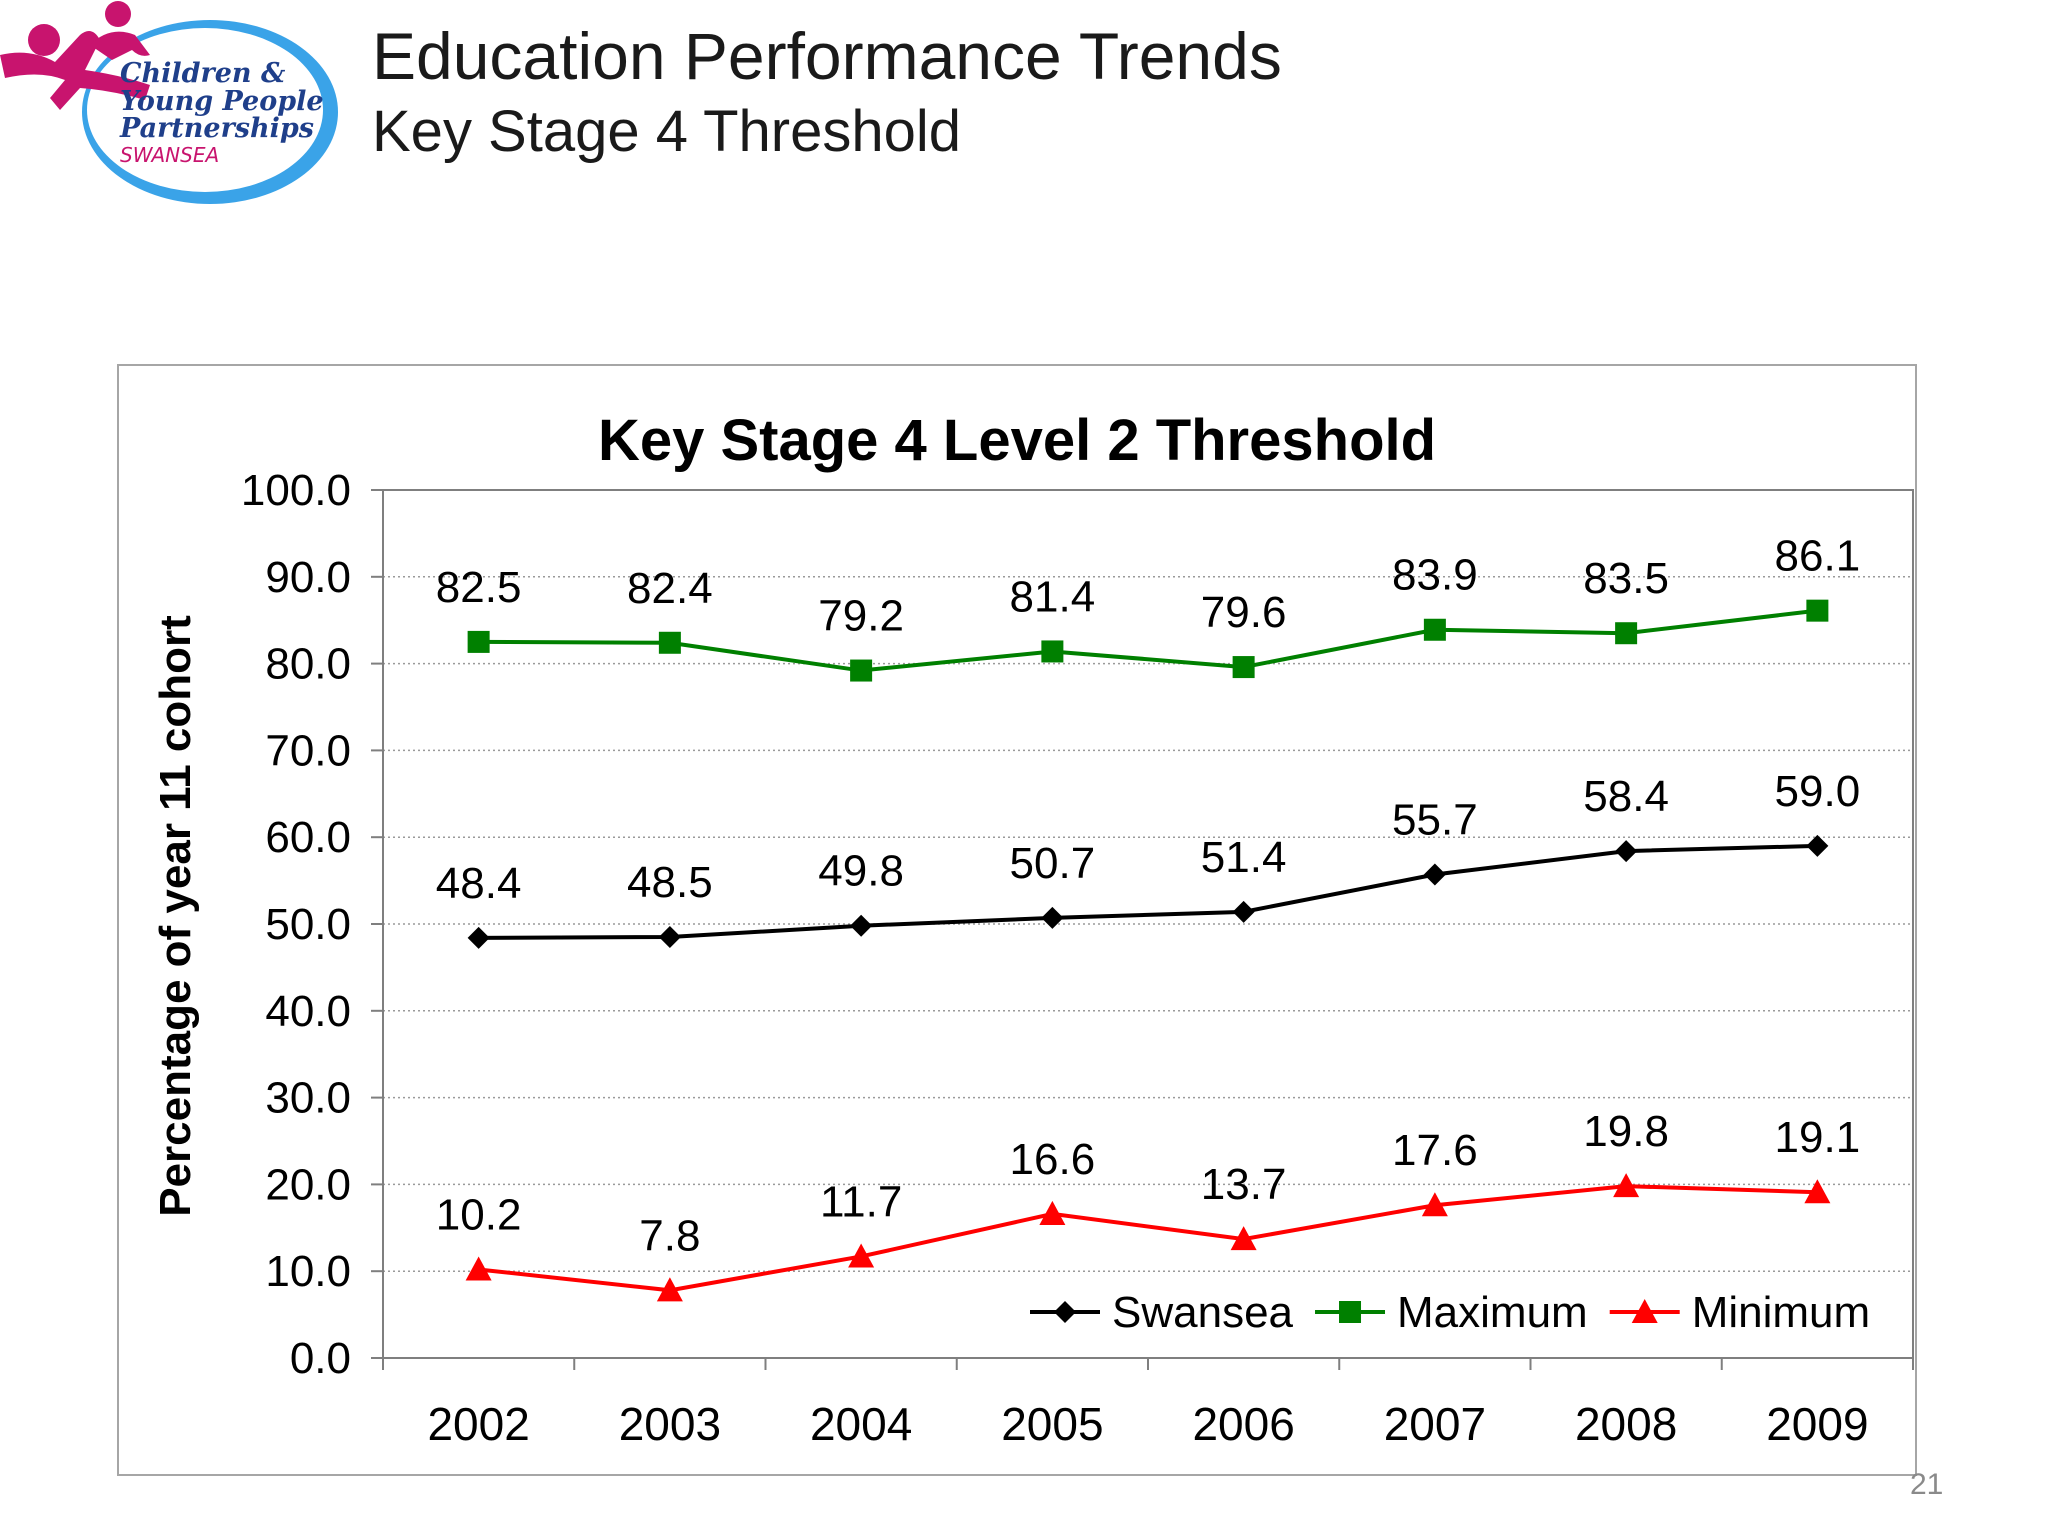 The image size is (2048, 1536). Describe the element at coordinates (308, 924) in the screenshot. I see `y-tick-label: 50.0` at that location.